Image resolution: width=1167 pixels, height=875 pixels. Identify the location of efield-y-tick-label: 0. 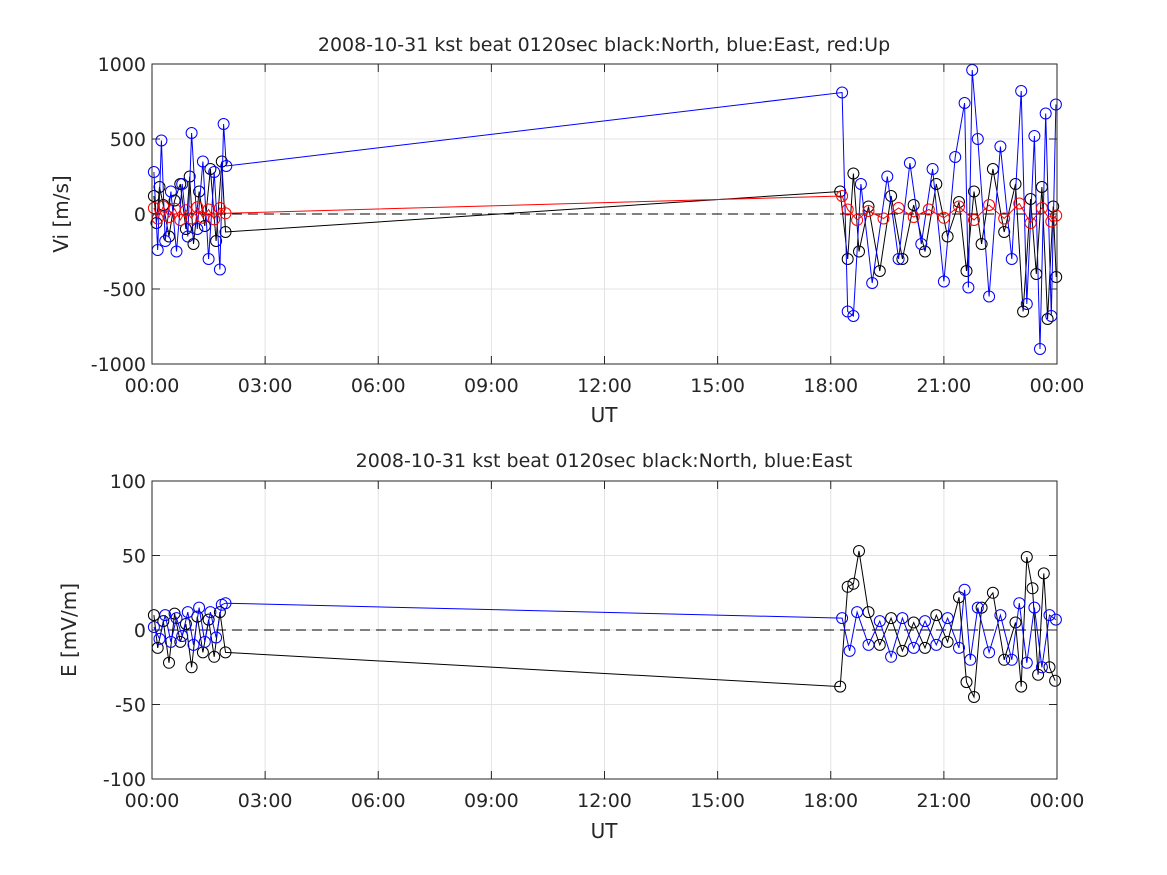
(140, 631).